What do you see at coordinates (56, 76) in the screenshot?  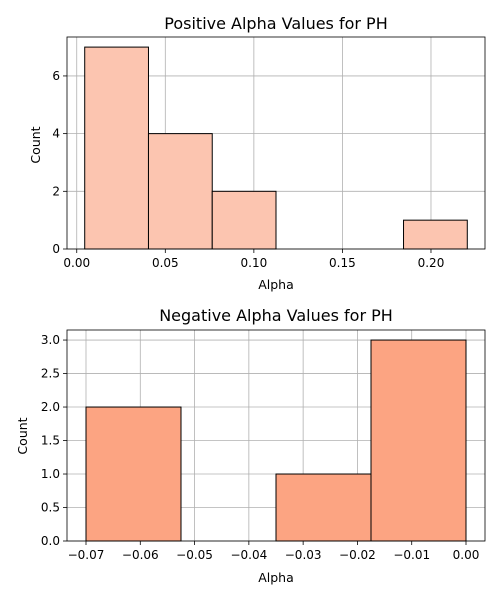 I see `y-tick-label: 6` at bounding box center [56, 76].